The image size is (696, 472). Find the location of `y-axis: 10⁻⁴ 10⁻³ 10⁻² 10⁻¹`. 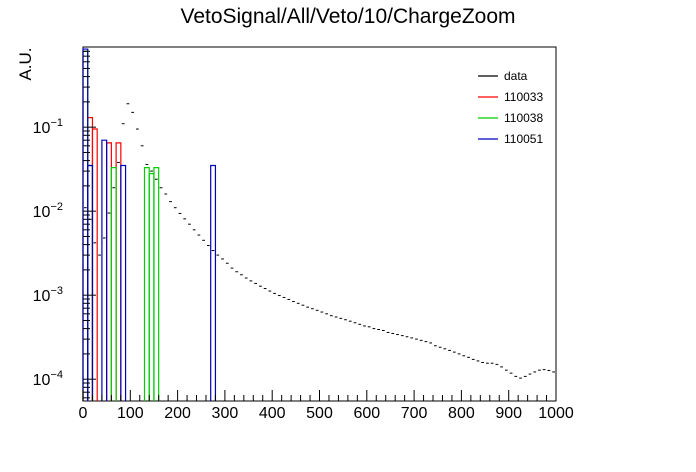

y-axis: 10⁻⁴ 10⁻³ 10⁻² 10⁻¹ is located at coordinates (64, 222).